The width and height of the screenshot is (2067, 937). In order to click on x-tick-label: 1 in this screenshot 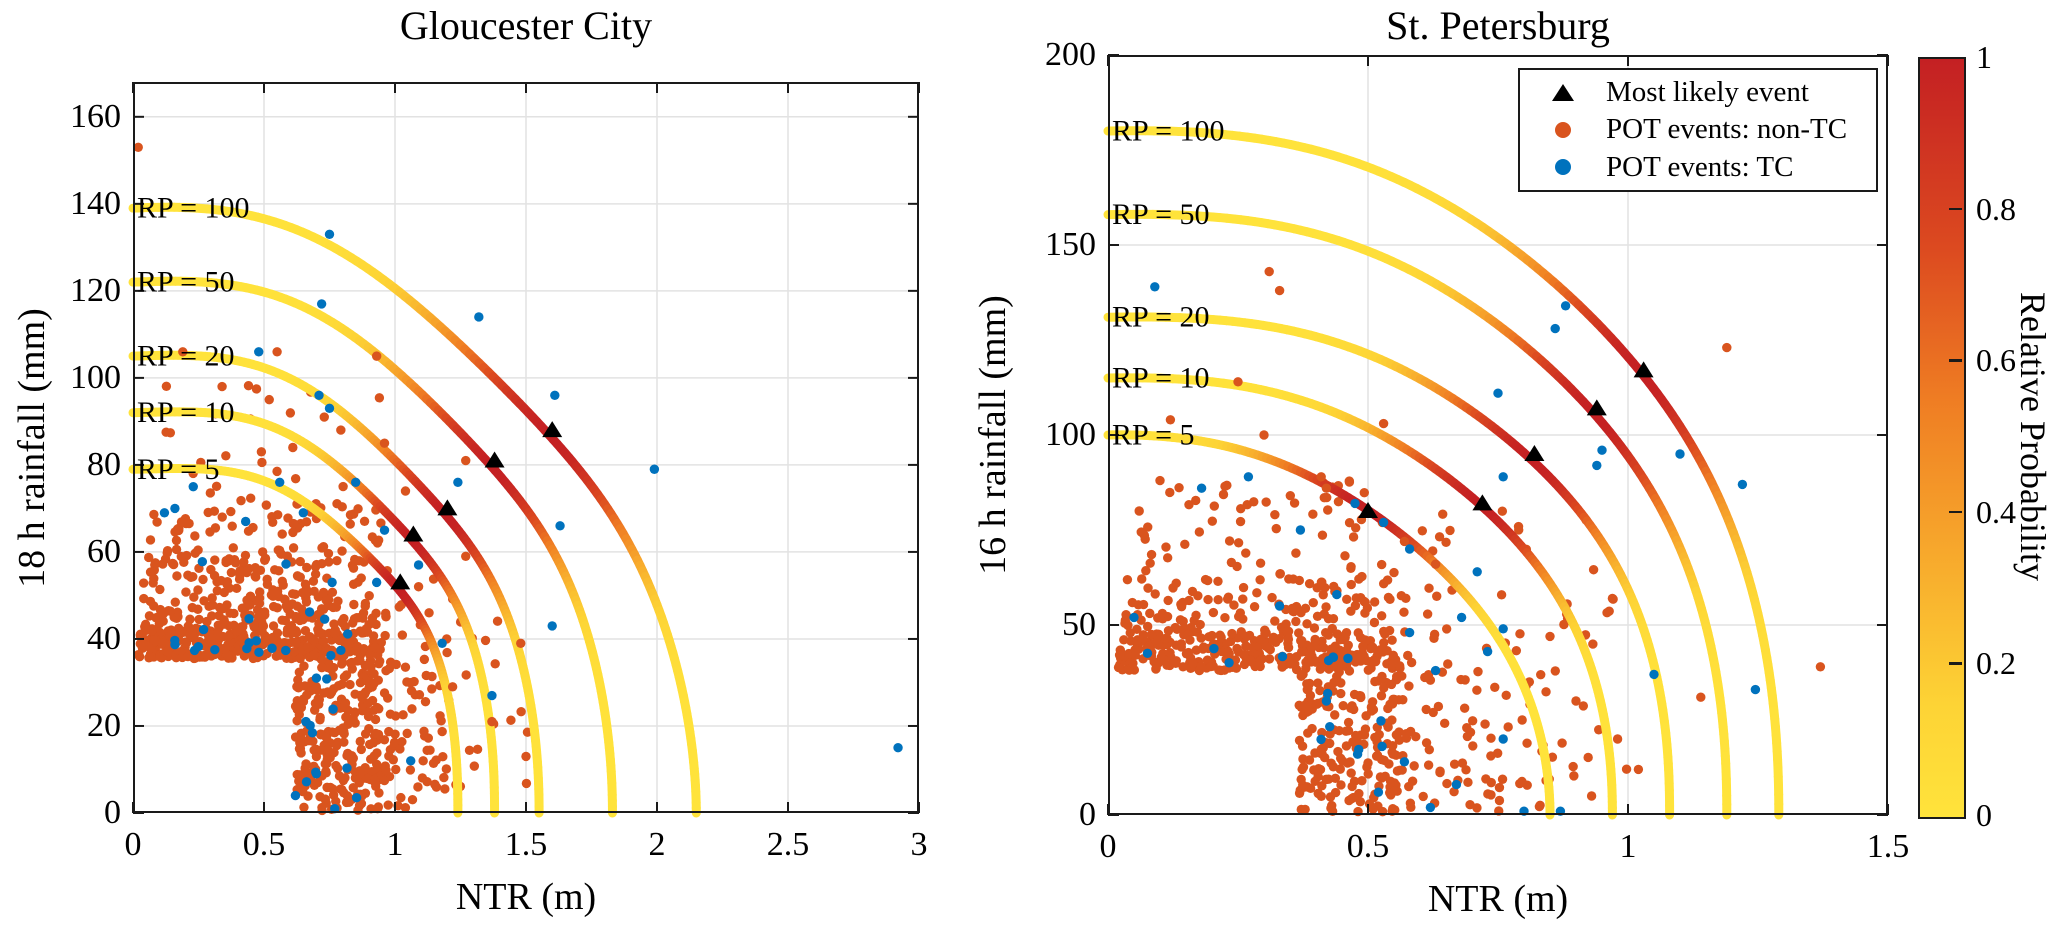, I will do `click(395, 844)`.